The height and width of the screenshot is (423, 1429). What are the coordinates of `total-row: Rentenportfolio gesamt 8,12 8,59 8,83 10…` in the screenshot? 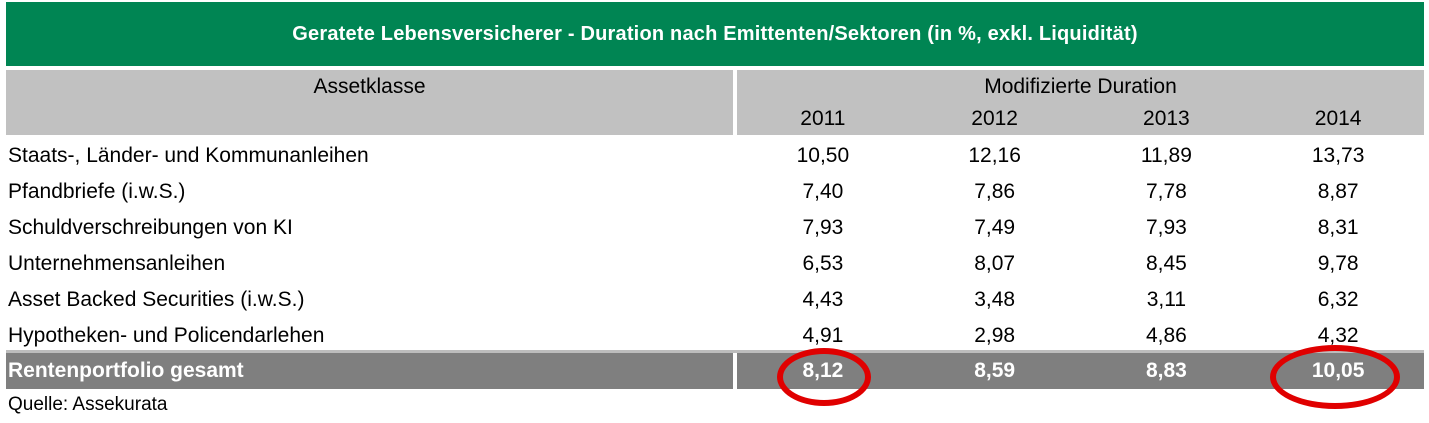 It's located at (715, 371).